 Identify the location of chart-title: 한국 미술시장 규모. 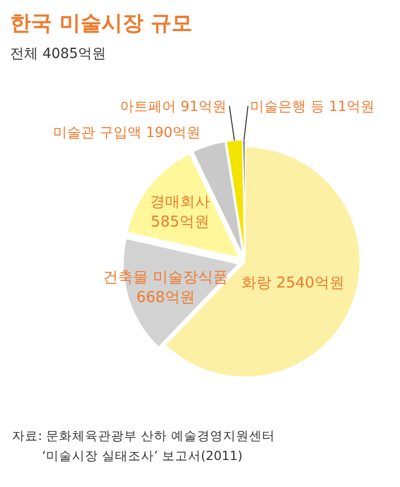
(101, 23).